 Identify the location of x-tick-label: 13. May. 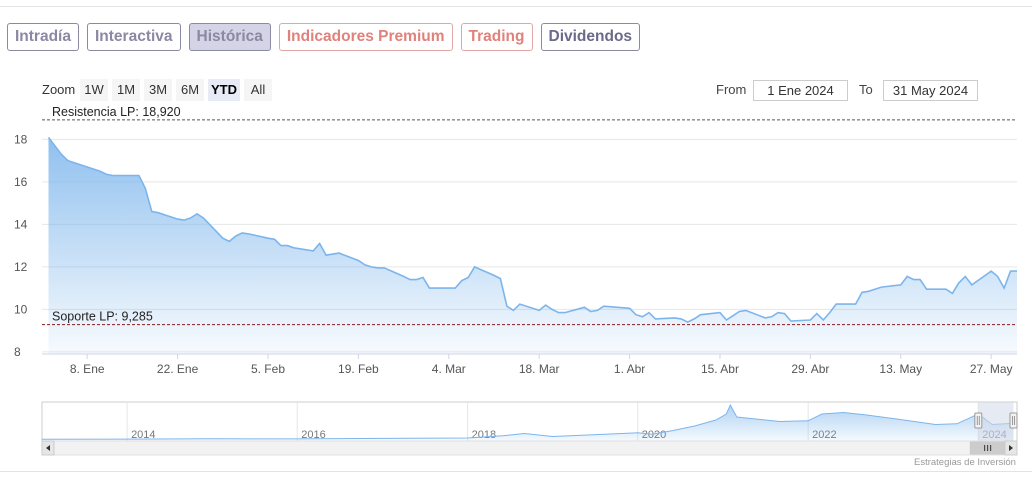
(900, 369).